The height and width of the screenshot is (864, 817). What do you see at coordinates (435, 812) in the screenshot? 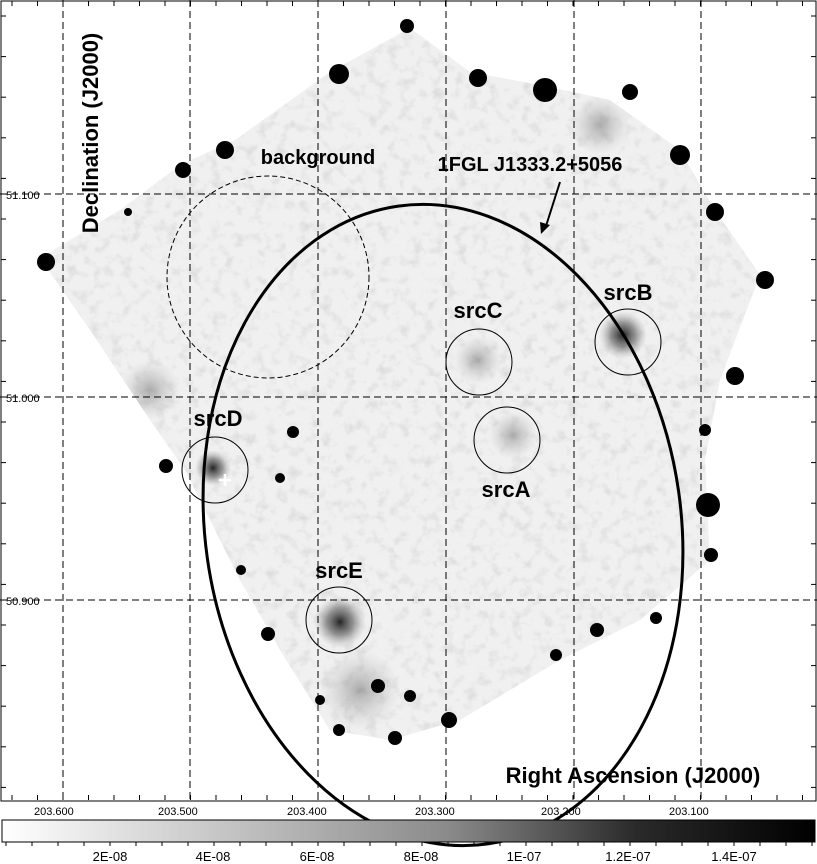
I see `ra-tick-label: 203.300` at bounding box center [435, 812].